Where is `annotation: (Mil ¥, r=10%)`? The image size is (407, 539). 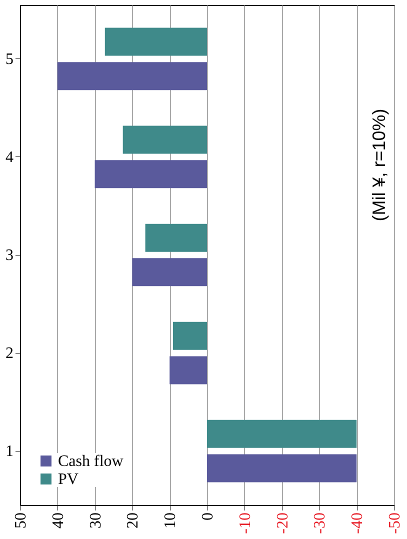
annotation: (Mil ¥, r=10%) is located at coordinates (379, 165).